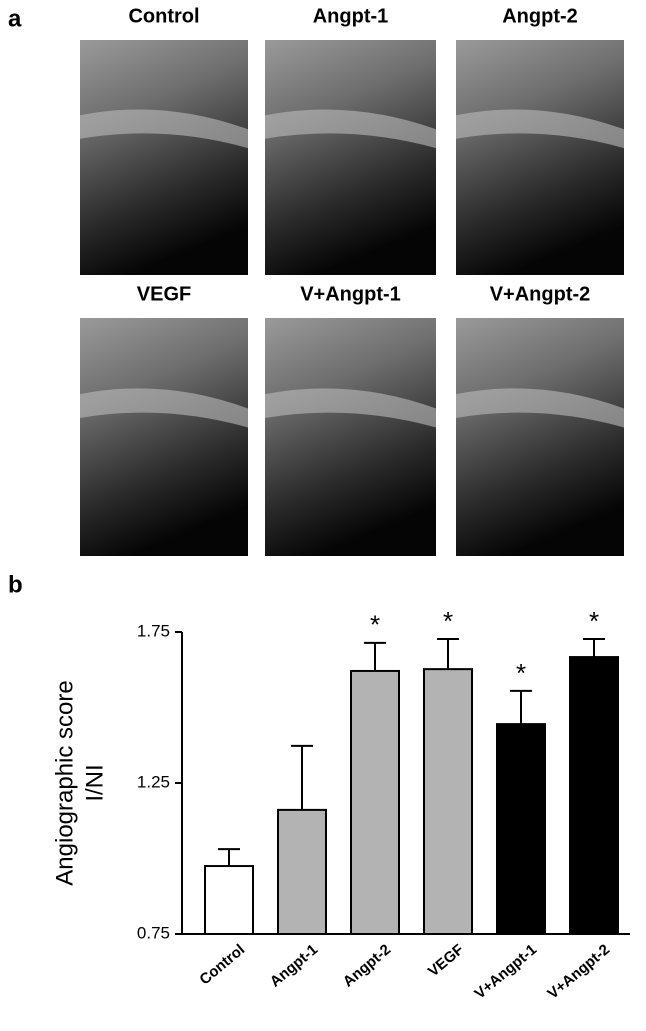 Image resolution: width=646 pixels, height=1031 pixels. Describe the element at coordinates (540, 16) in the screenshot. I see `image-label: Angpt-2` at that location.